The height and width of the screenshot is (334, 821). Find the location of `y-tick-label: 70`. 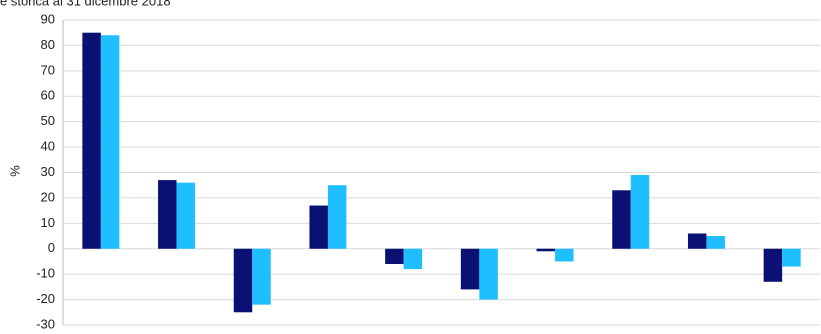

y-tick-label: 70 is located at coordinates (48, 69).